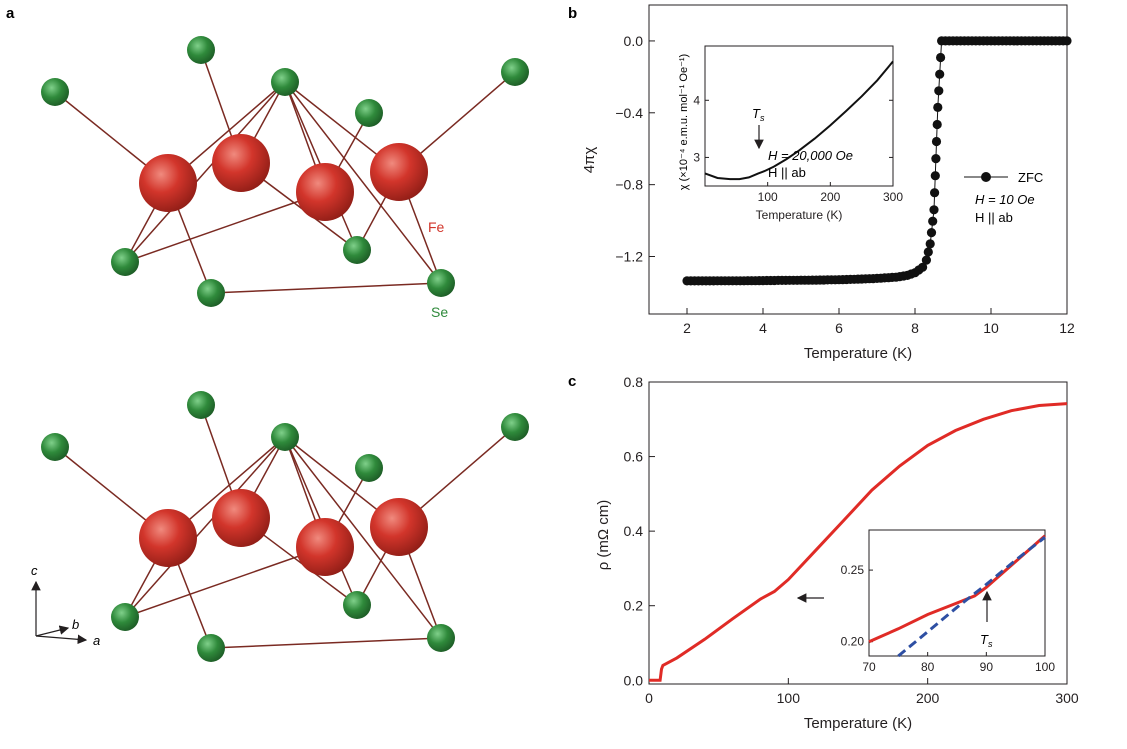  I want to click on chart-b-legend: ZFC H = 10 Oe H || ab, so click(1003, 197).